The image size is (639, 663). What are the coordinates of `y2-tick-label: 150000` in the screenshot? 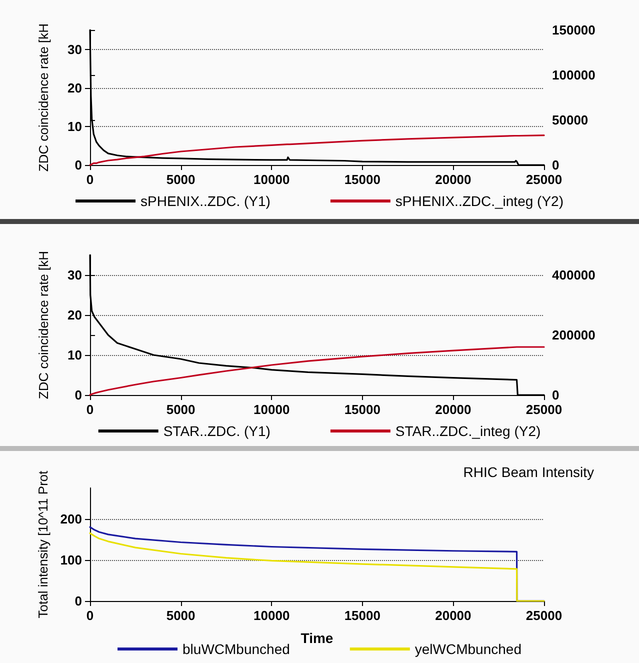 It's located at (574, 30).